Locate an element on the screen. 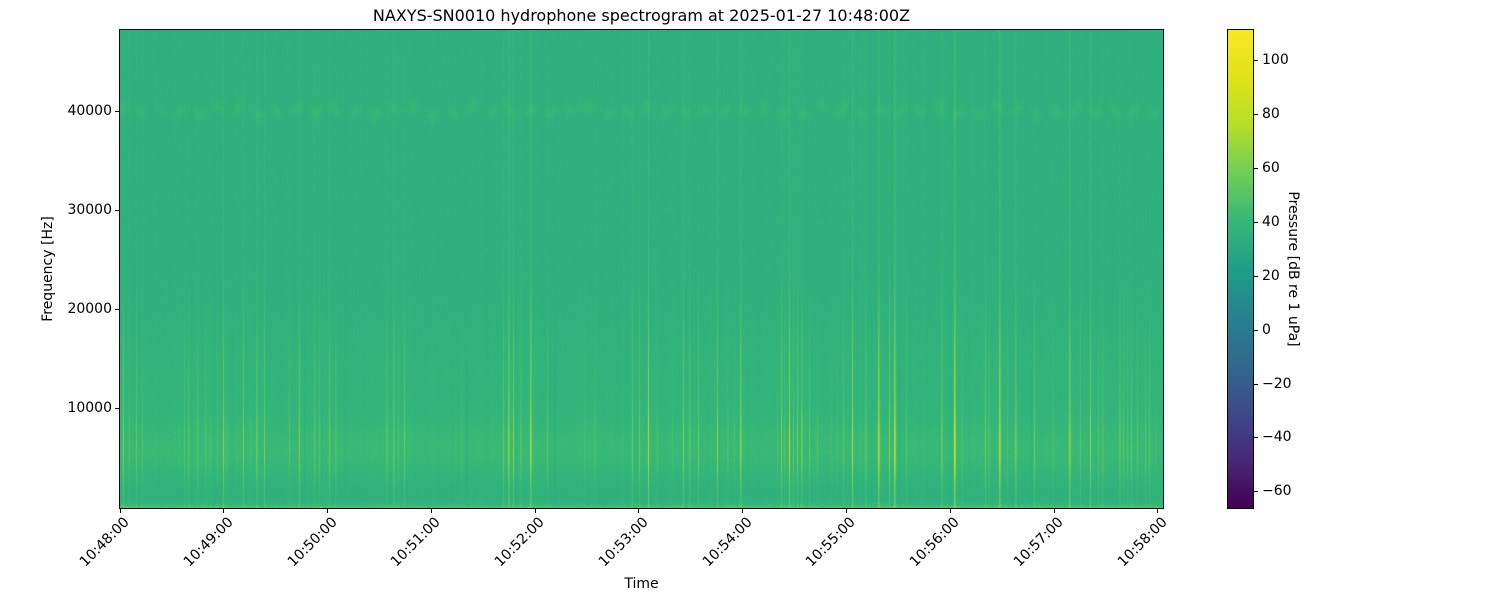 Image resolution: width=1500 pixels, height=600 pixels. colorbar-tick-label: 0 is located at coordinates (1266, 329).